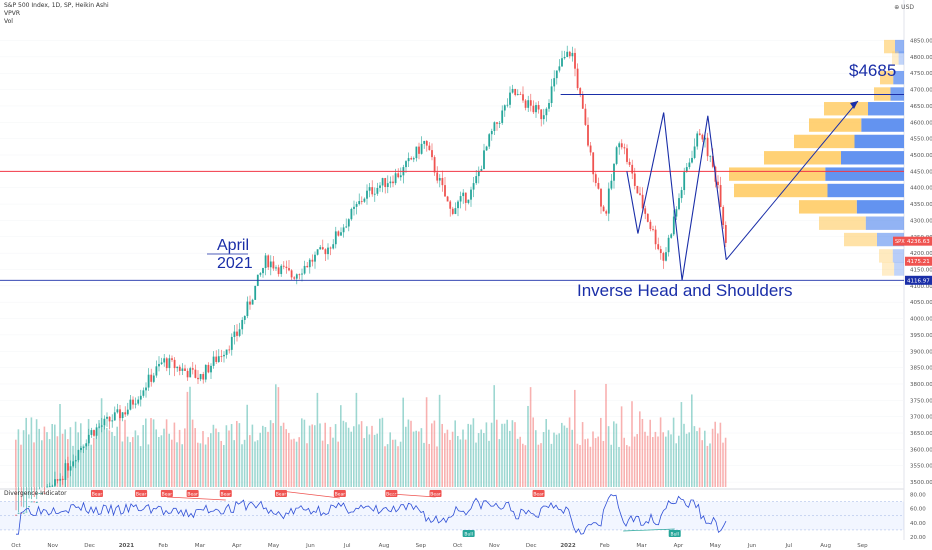 Image resolution: width=932 pixels, height=550 pixels. Describe the element at coordinates (921, 320) in the screenshot. I see `y-tick-label: 4000.00` at that location.